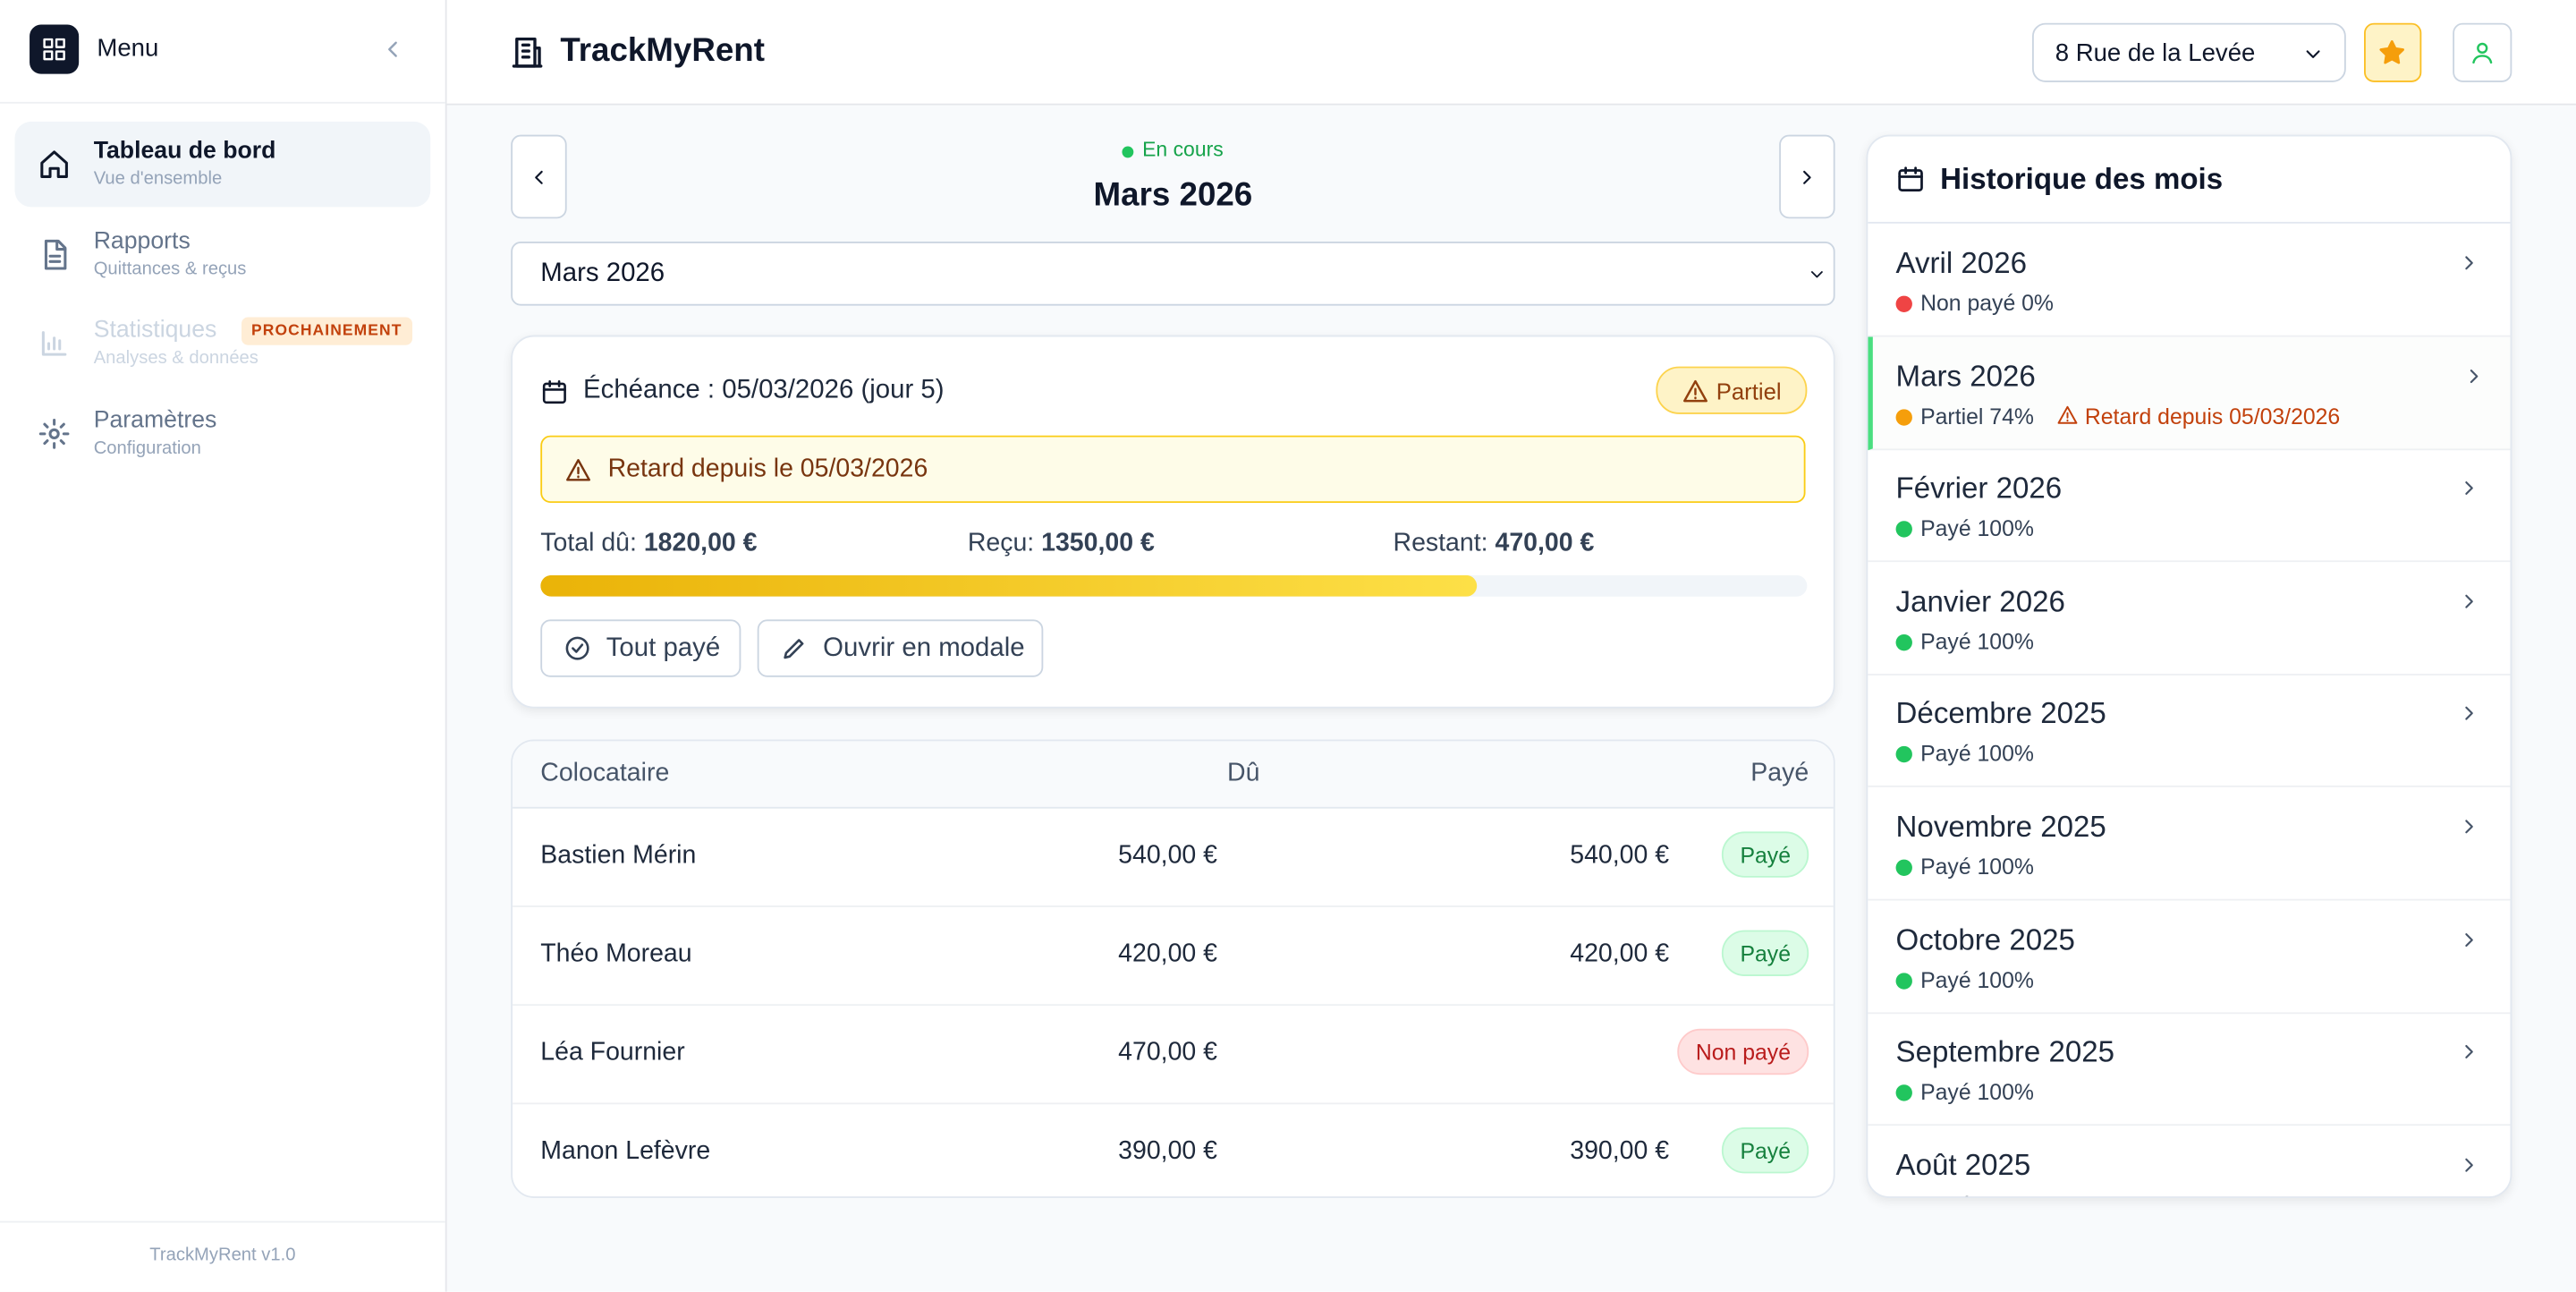 The height and width of the screenshot is (1292, 2576). I want to click on prev-month, so click(539, 177).